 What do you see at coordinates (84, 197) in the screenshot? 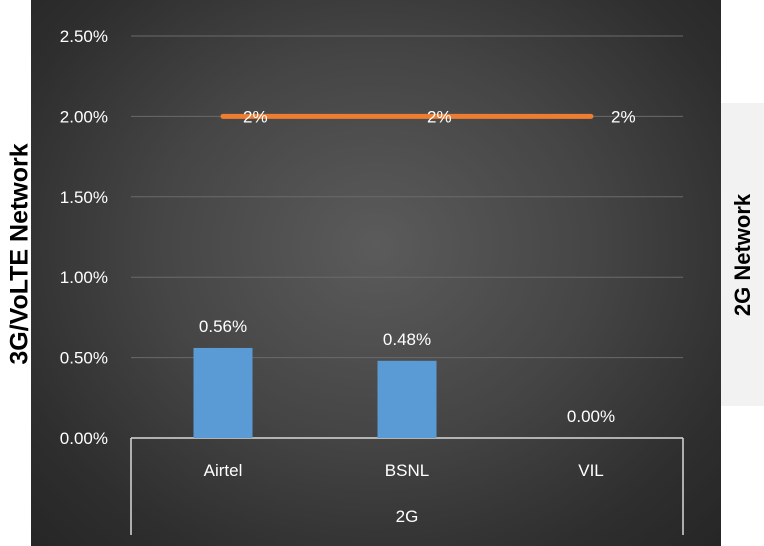
I see `y-tick-label: 1.50%` at bounding box center [84, 197].